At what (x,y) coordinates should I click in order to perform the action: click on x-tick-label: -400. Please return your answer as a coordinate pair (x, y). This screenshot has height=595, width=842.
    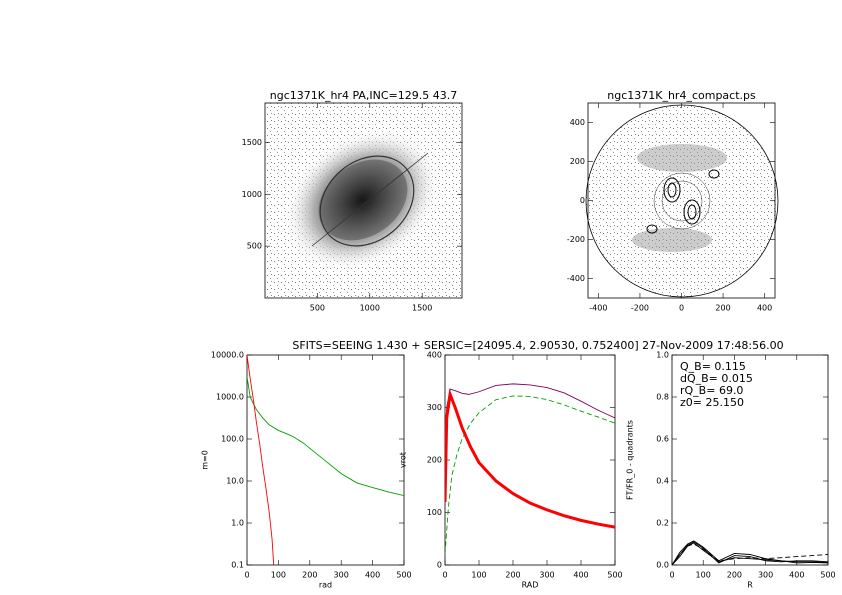
    Looking at the image, I should click on (598, 308).